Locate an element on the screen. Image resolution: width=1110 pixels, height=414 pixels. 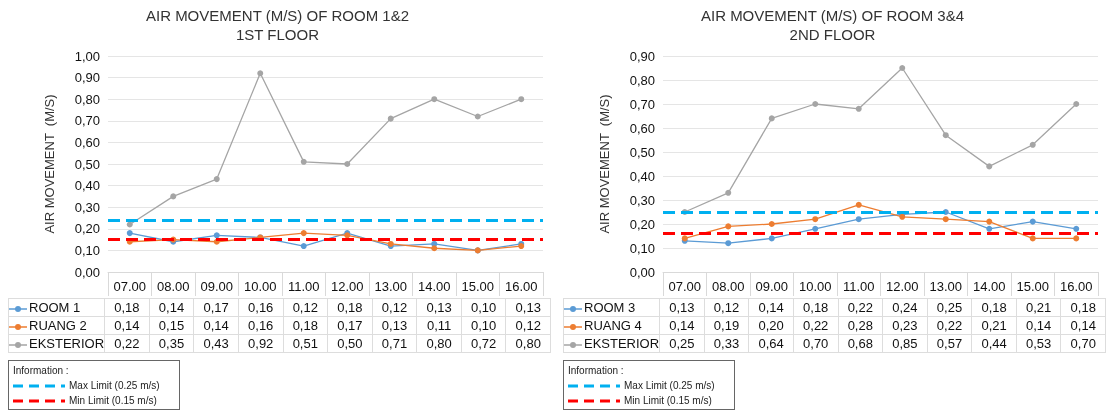
x-tick-label: 15.00 is located at coordinates (1033, 286).